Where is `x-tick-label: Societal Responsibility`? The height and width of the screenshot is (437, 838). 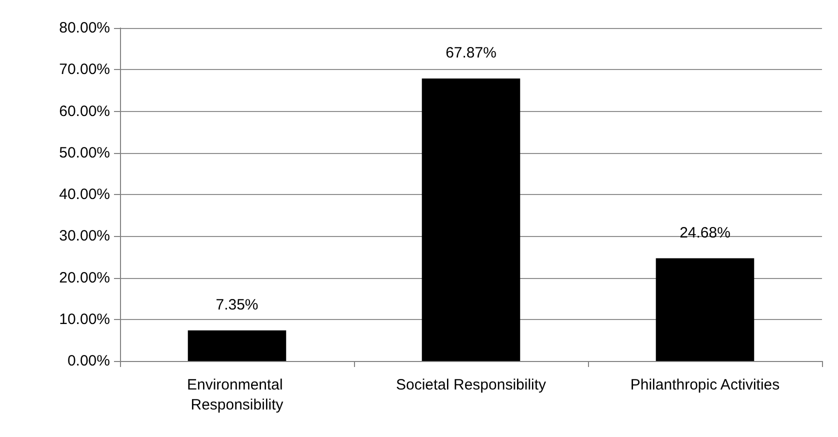
x-tick-label: Societal Responsibility is located at coordinates (471, 385).